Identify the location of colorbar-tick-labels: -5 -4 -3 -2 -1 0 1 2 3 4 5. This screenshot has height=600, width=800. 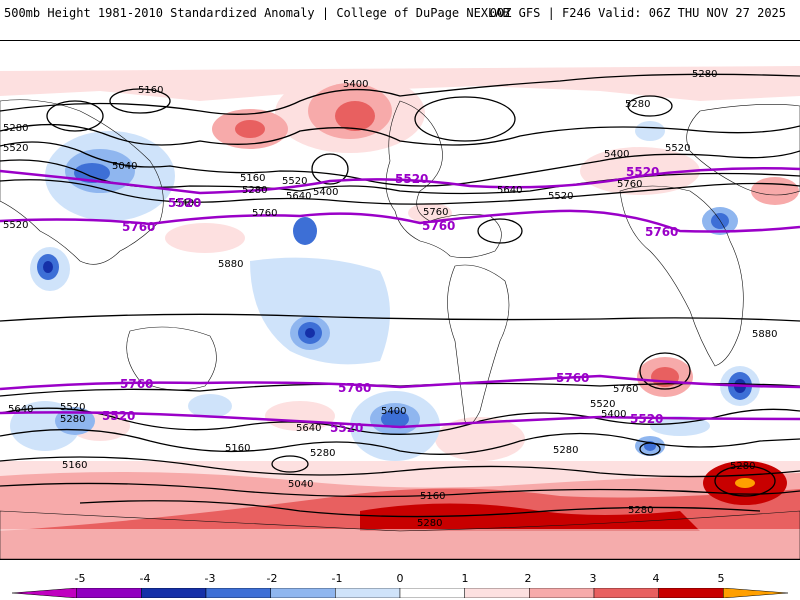
(400, 579).